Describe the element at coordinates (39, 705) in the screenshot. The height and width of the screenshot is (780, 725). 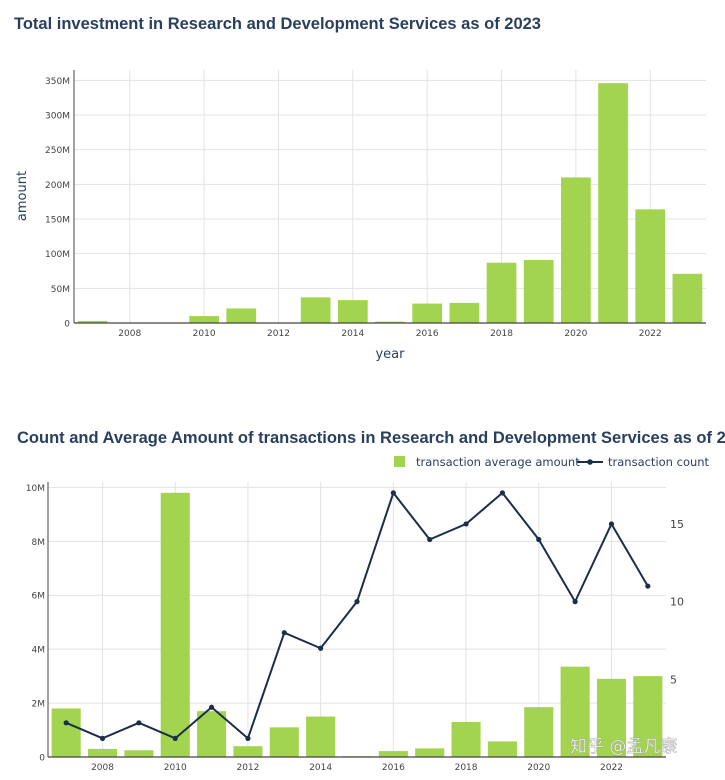
I see `chart2-left-y-tick-label: 2M` at that location.